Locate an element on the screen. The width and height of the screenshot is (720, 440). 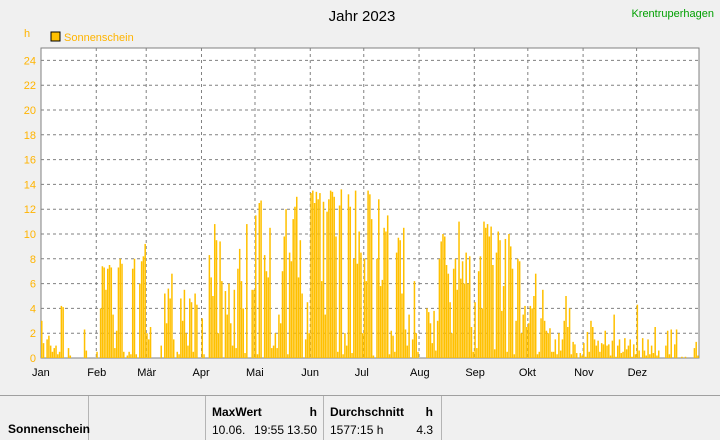
legend-label: Sonnenschein is located at coordinates (99, 38).